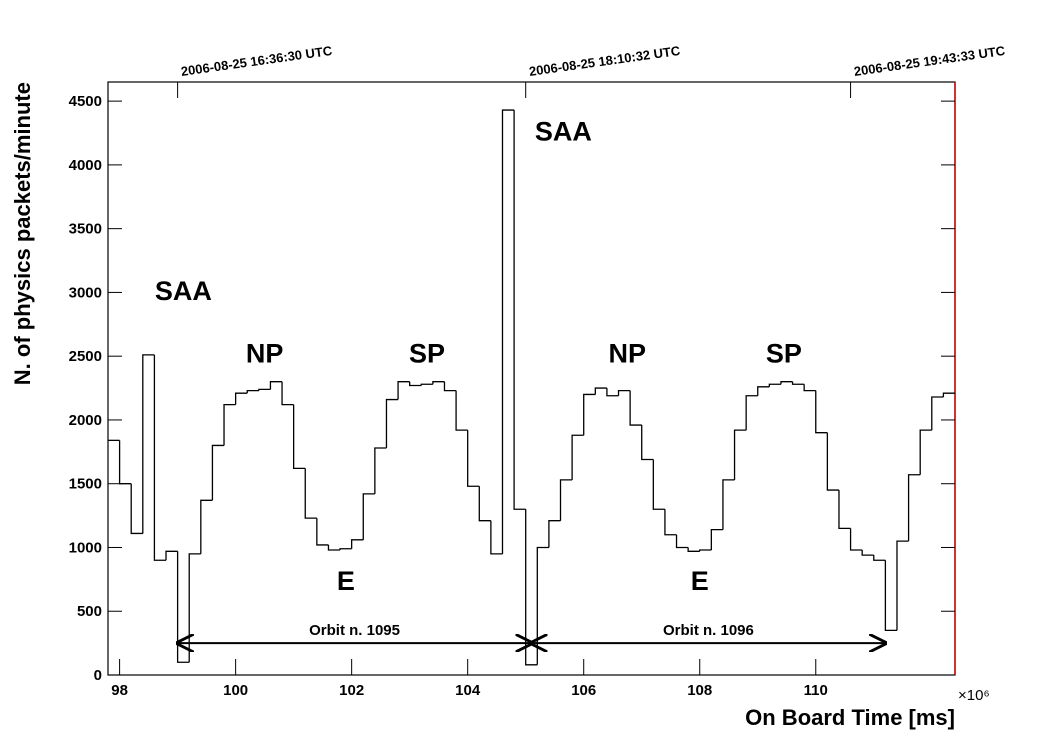 This screenshot has height=736, width=1060. I want to click on y-tick-label: 1000, so click(85, 547).